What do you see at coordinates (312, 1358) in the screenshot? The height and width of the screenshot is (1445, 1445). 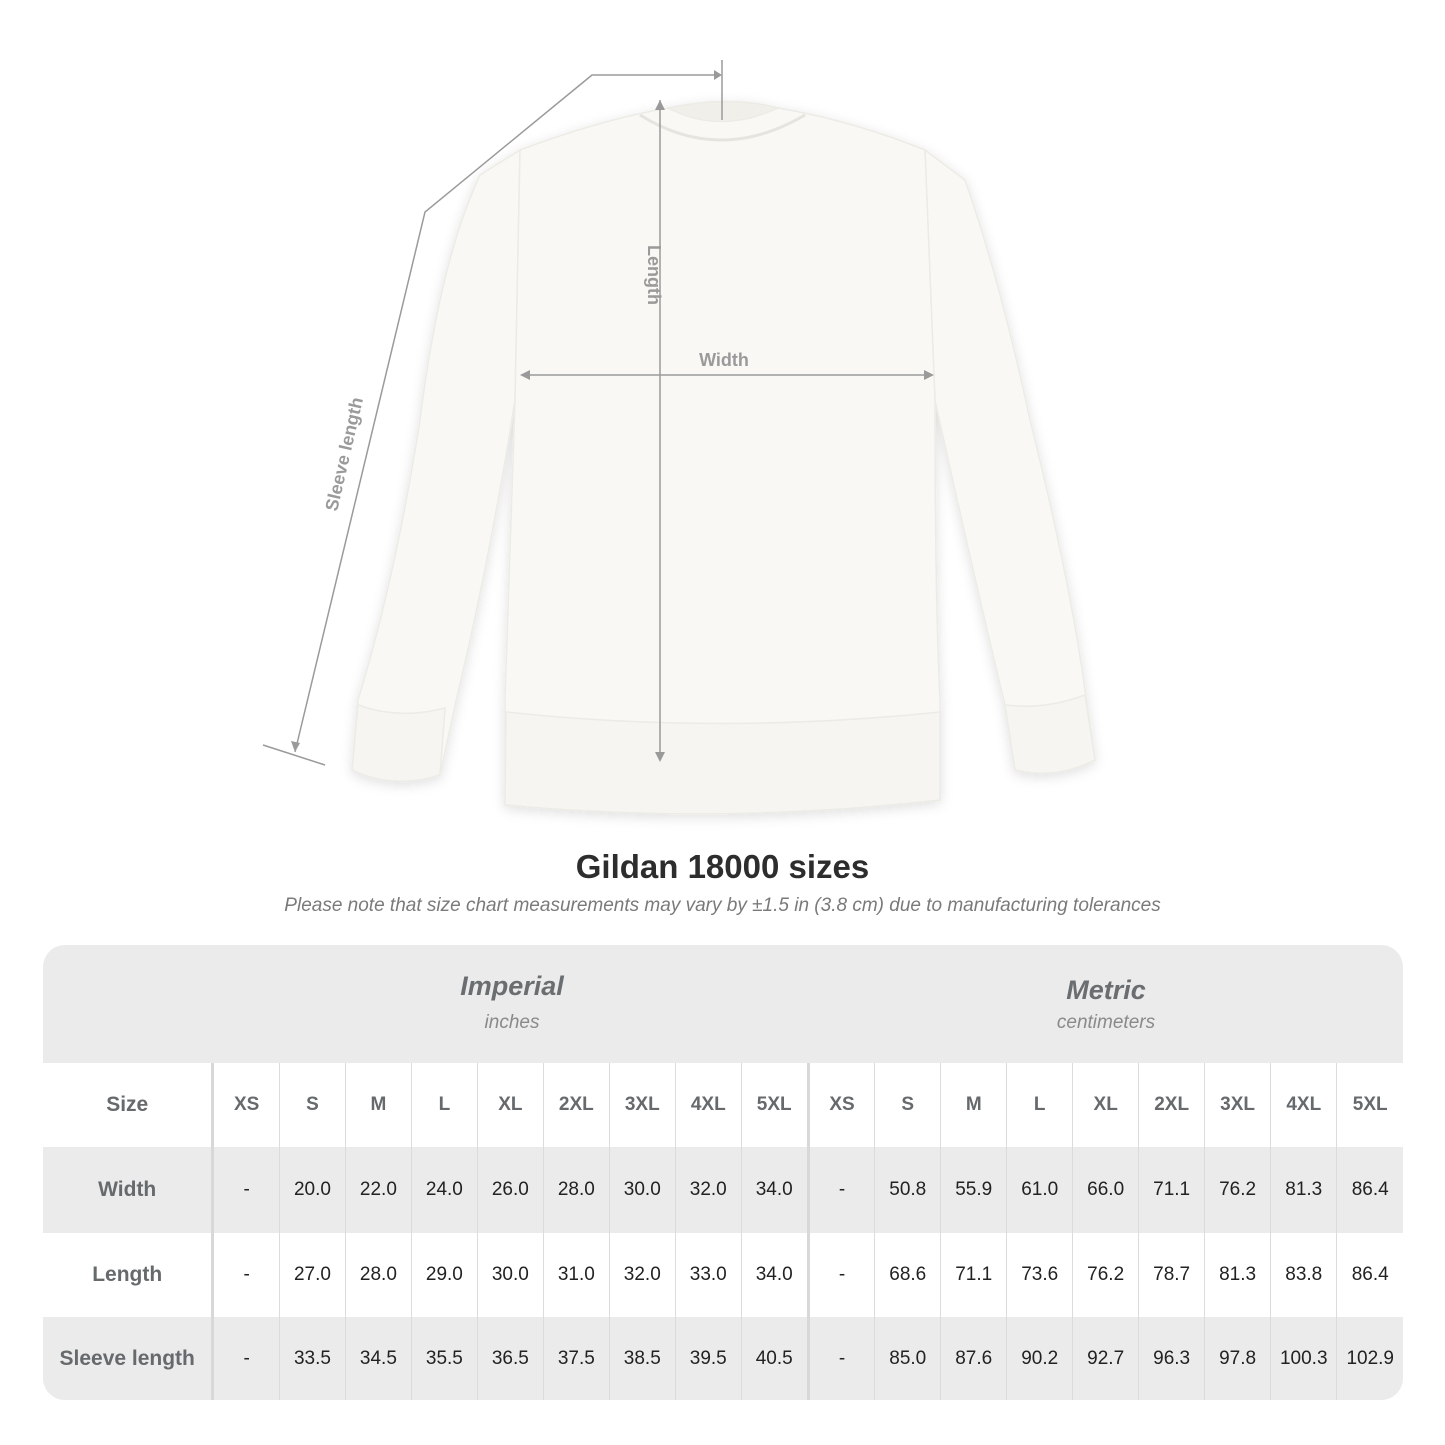 I see `imperial-value: 33.5` at bounding box center [312, 1358].